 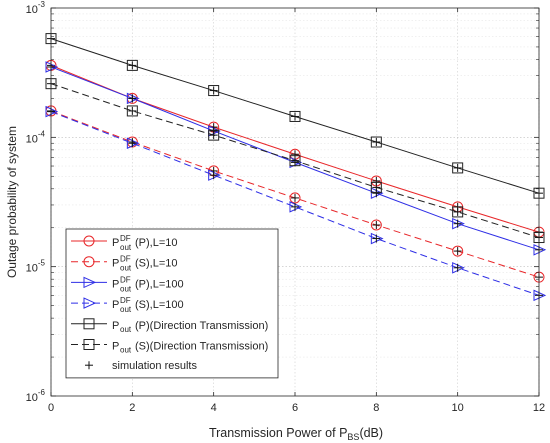 I want to click on x-tick-label: 6, so click(x=295, y=408).